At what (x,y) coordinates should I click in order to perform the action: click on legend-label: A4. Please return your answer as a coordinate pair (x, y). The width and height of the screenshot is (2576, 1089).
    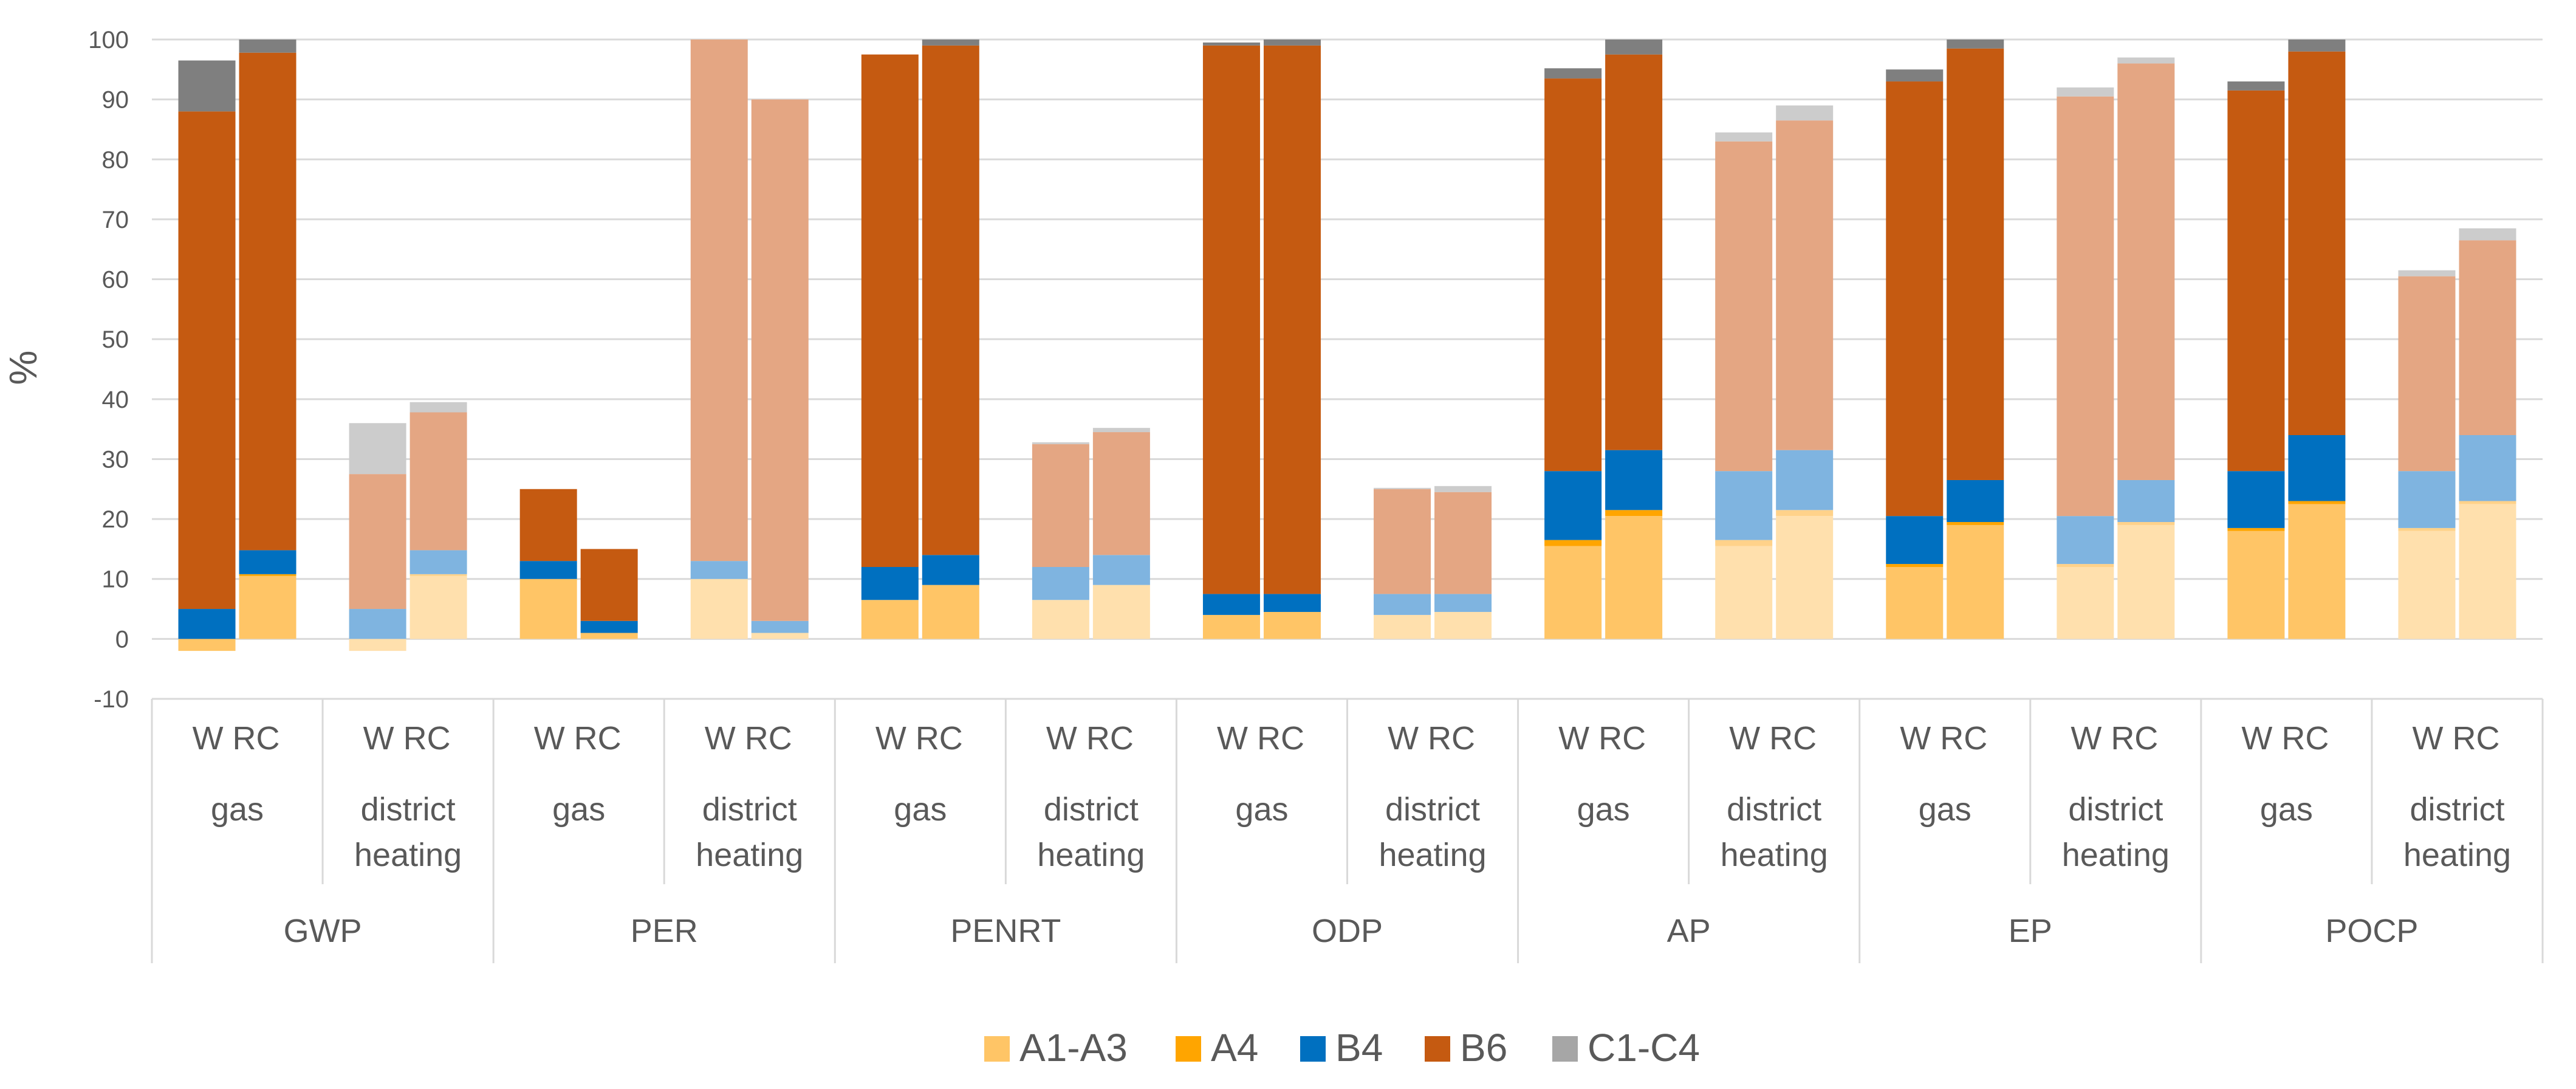
    Looking at the image, I should click on (1234, 1048).